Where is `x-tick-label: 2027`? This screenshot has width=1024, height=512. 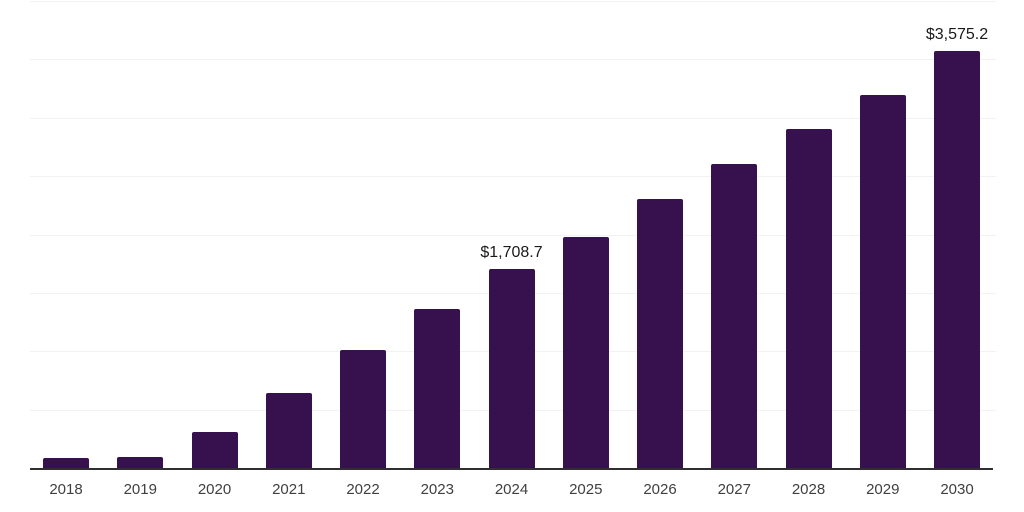 x-tick-label: 2027 is located at coordinates (734, 489).